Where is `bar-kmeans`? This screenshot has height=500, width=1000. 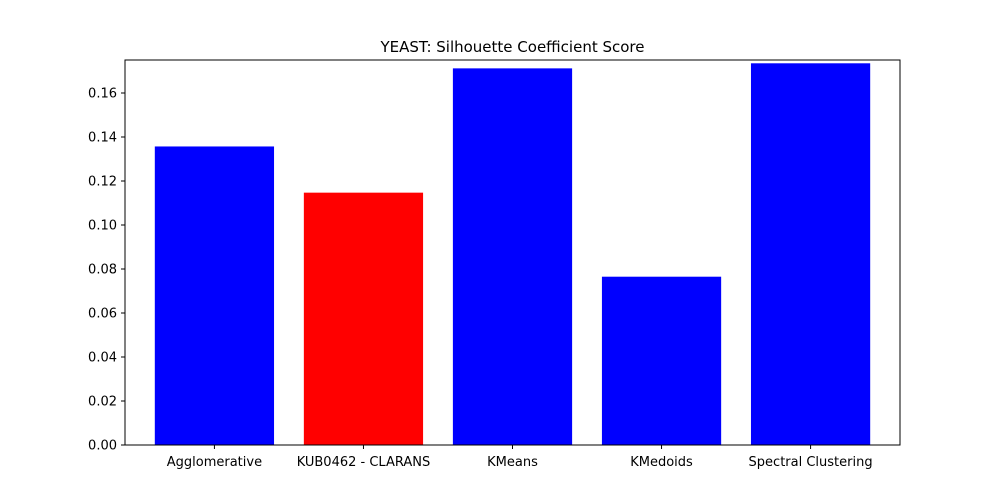 bar-kmeans is located at coordinates (512, 257).